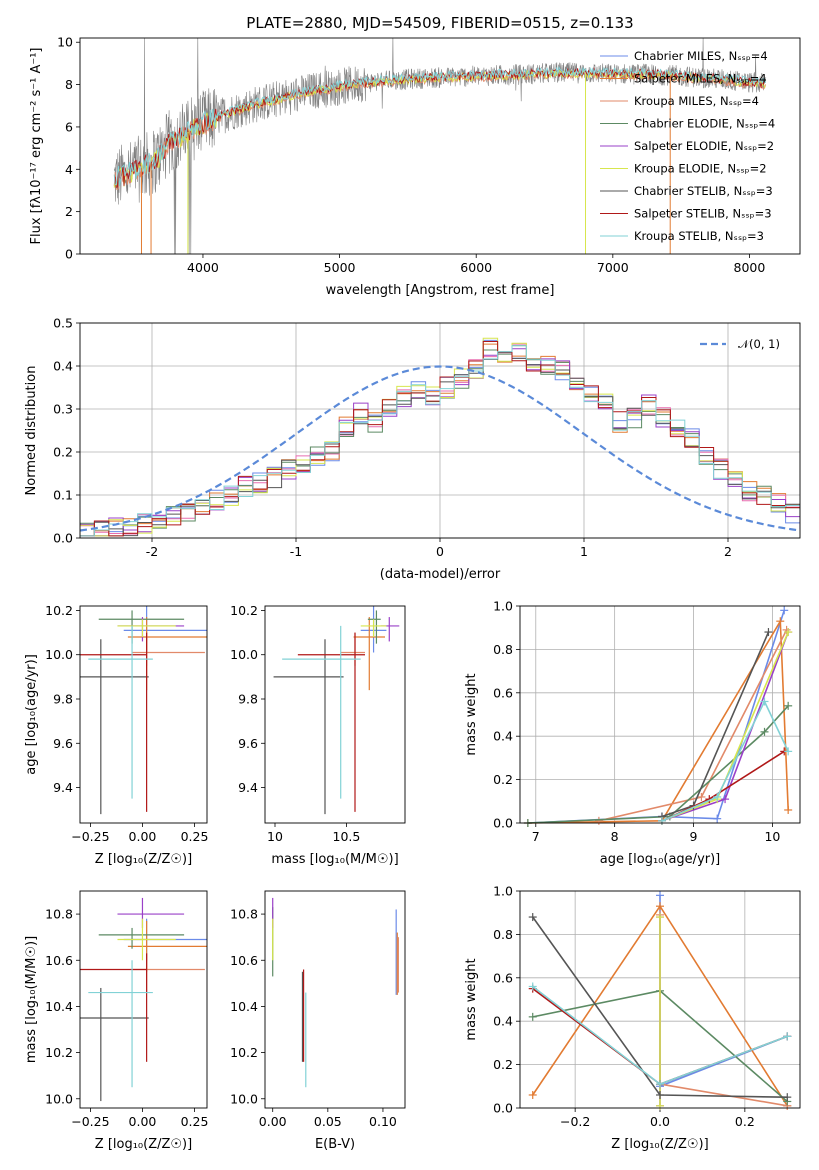 The width and height of the screenshot is (819, 1170). Describe the element at coordinates (575, 1121) in the screenshot. I see `x-tick-label: −0.2` at that location.